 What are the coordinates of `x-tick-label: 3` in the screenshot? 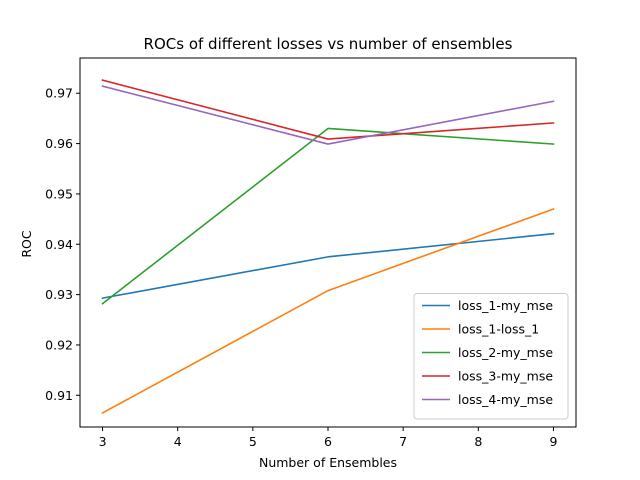 It's located at (103, 441).